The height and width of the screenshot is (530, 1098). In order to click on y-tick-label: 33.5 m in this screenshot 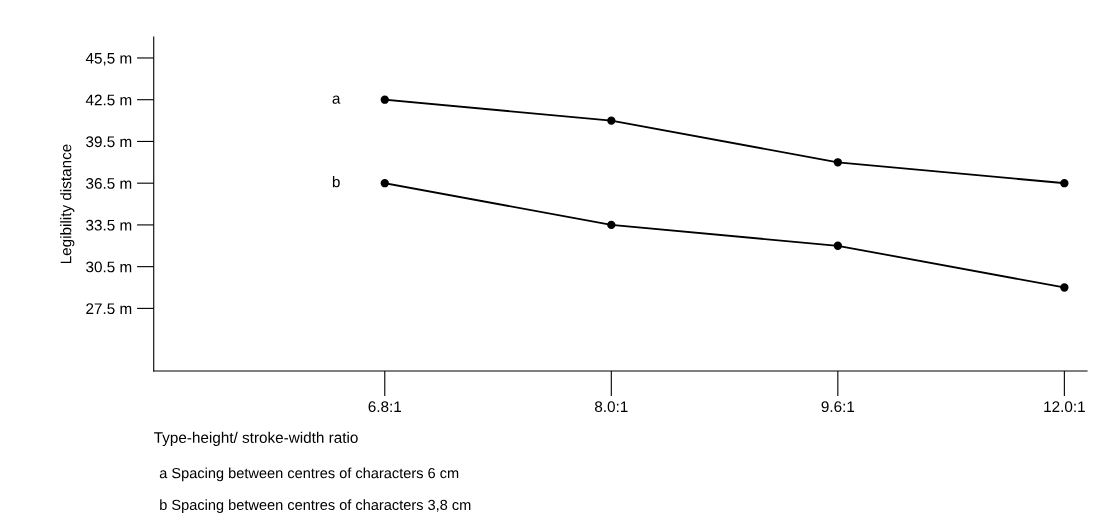, I will do `click(109, 225)`.